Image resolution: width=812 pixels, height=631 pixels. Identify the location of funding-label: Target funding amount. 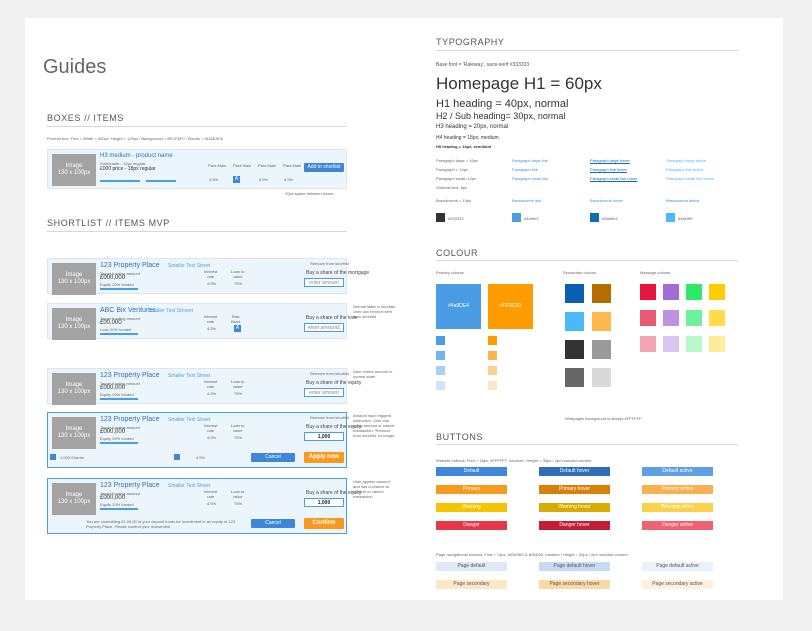
(120, 318).